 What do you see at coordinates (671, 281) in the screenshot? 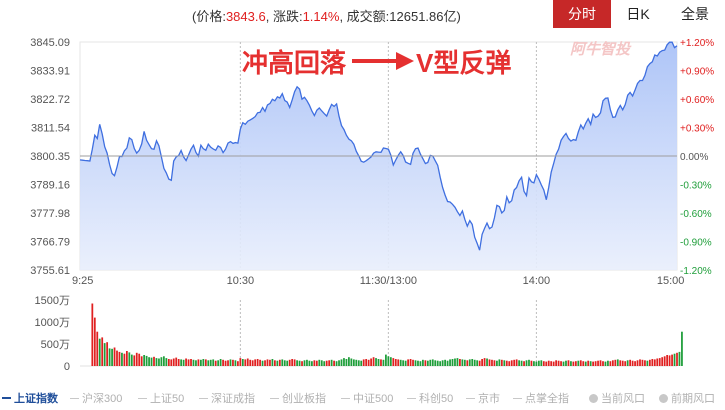
I see `x-tick-label: 15:00` at bounding box center [671, 281].